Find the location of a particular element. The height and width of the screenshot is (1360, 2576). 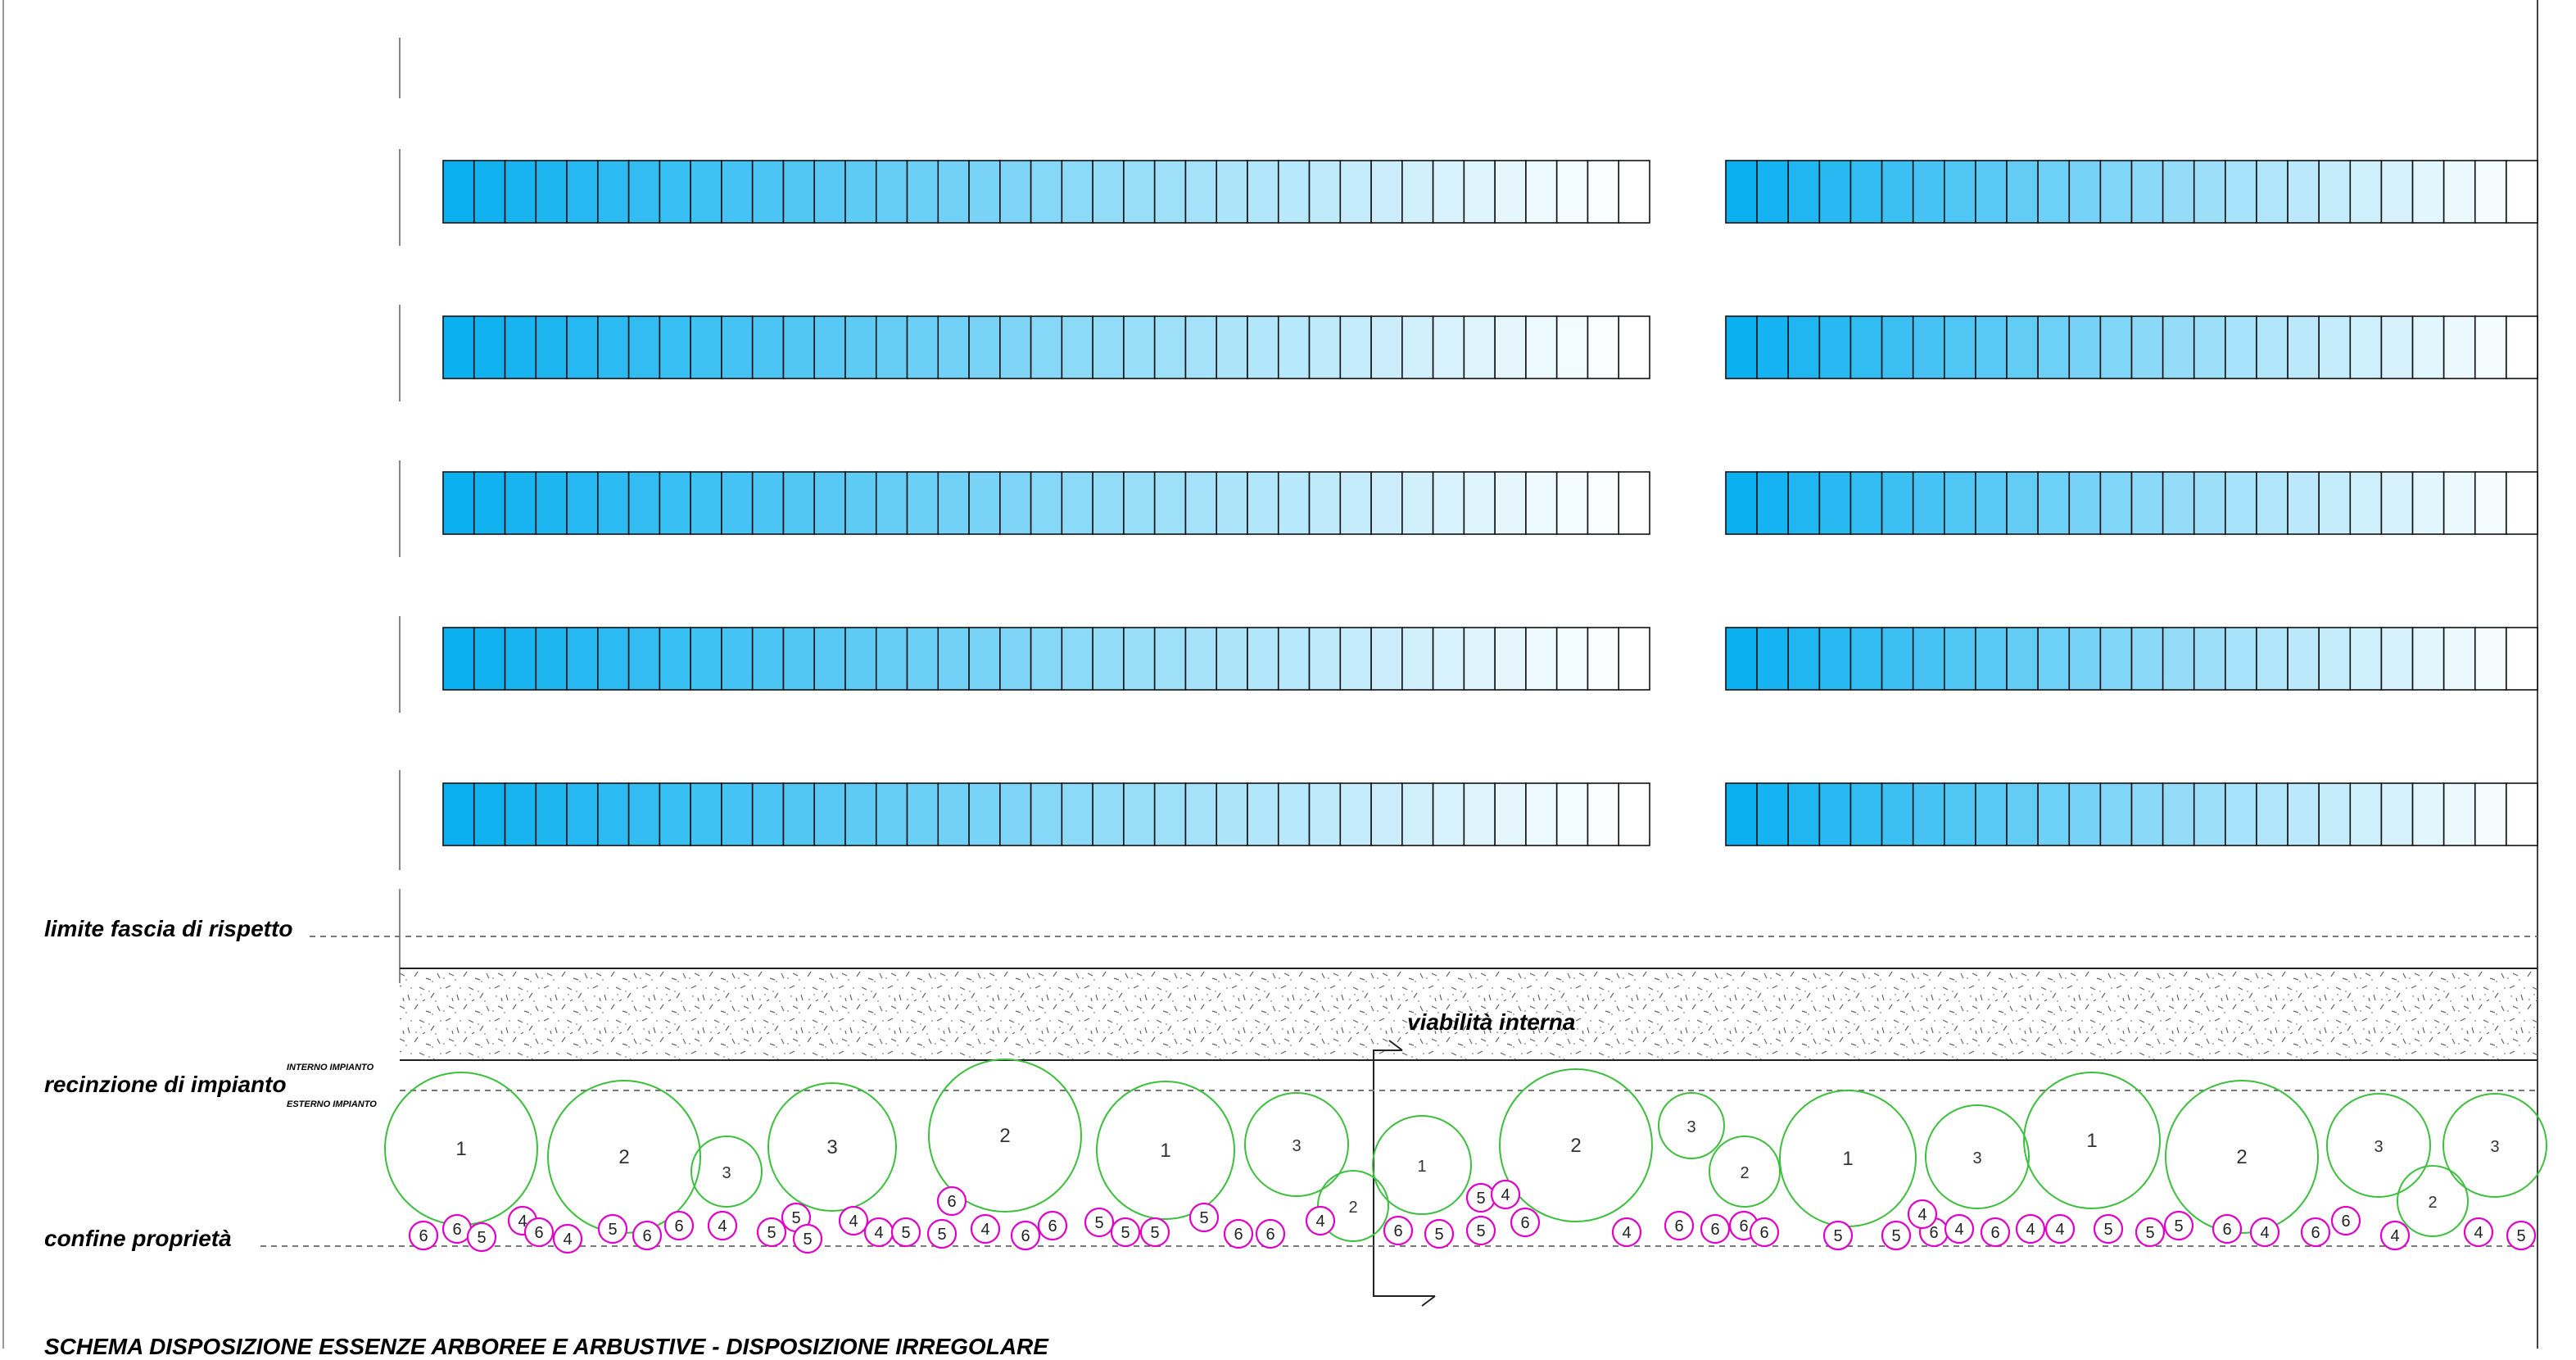

gravel-fill is located at coordinates (1469, 1014).